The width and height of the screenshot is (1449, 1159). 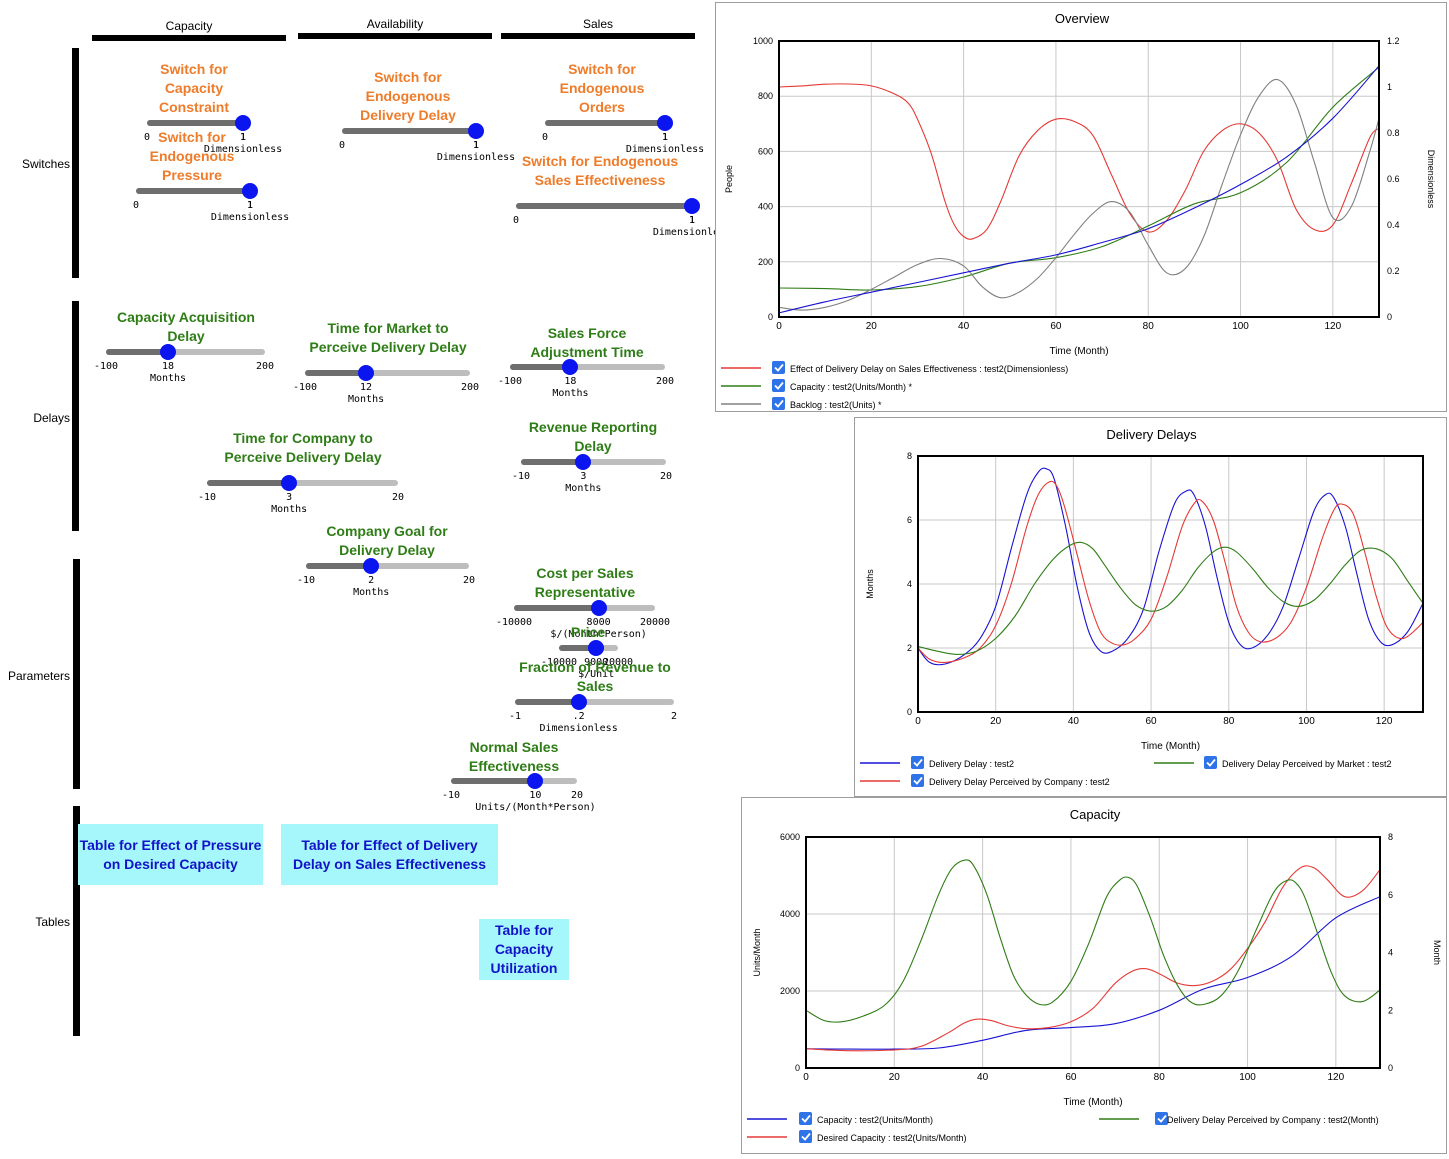 I want to click on company-goal-delivery-delay-slider-thumb, so click(x=371, y=566).